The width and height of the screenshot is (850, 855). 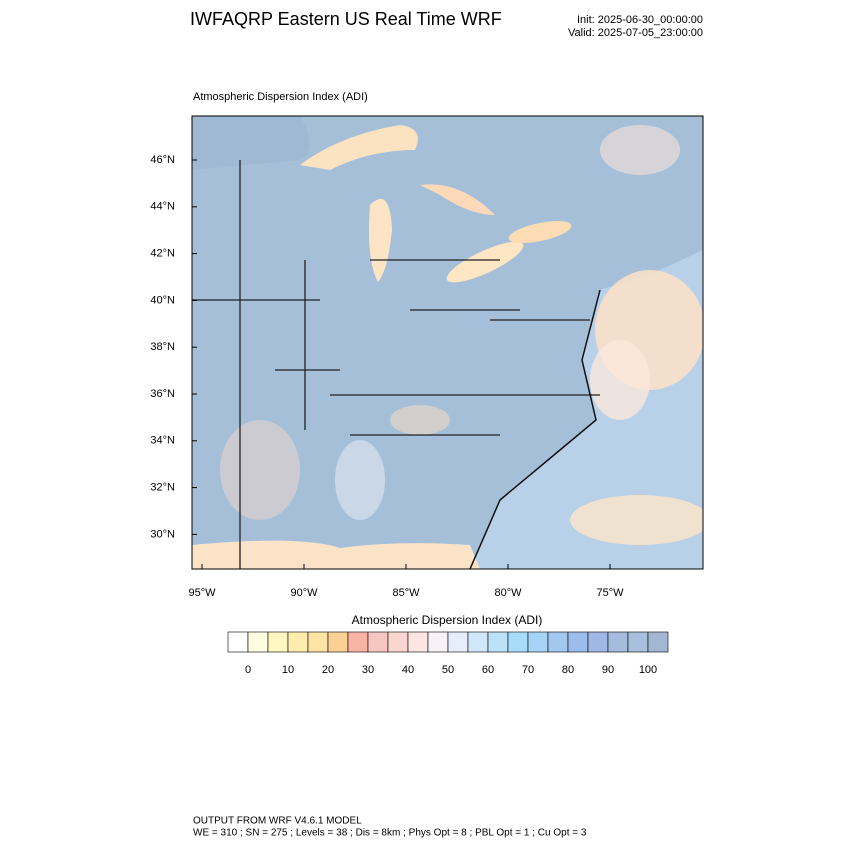 I want to click on lon-label: 75°W, so click(x=610, y=593).